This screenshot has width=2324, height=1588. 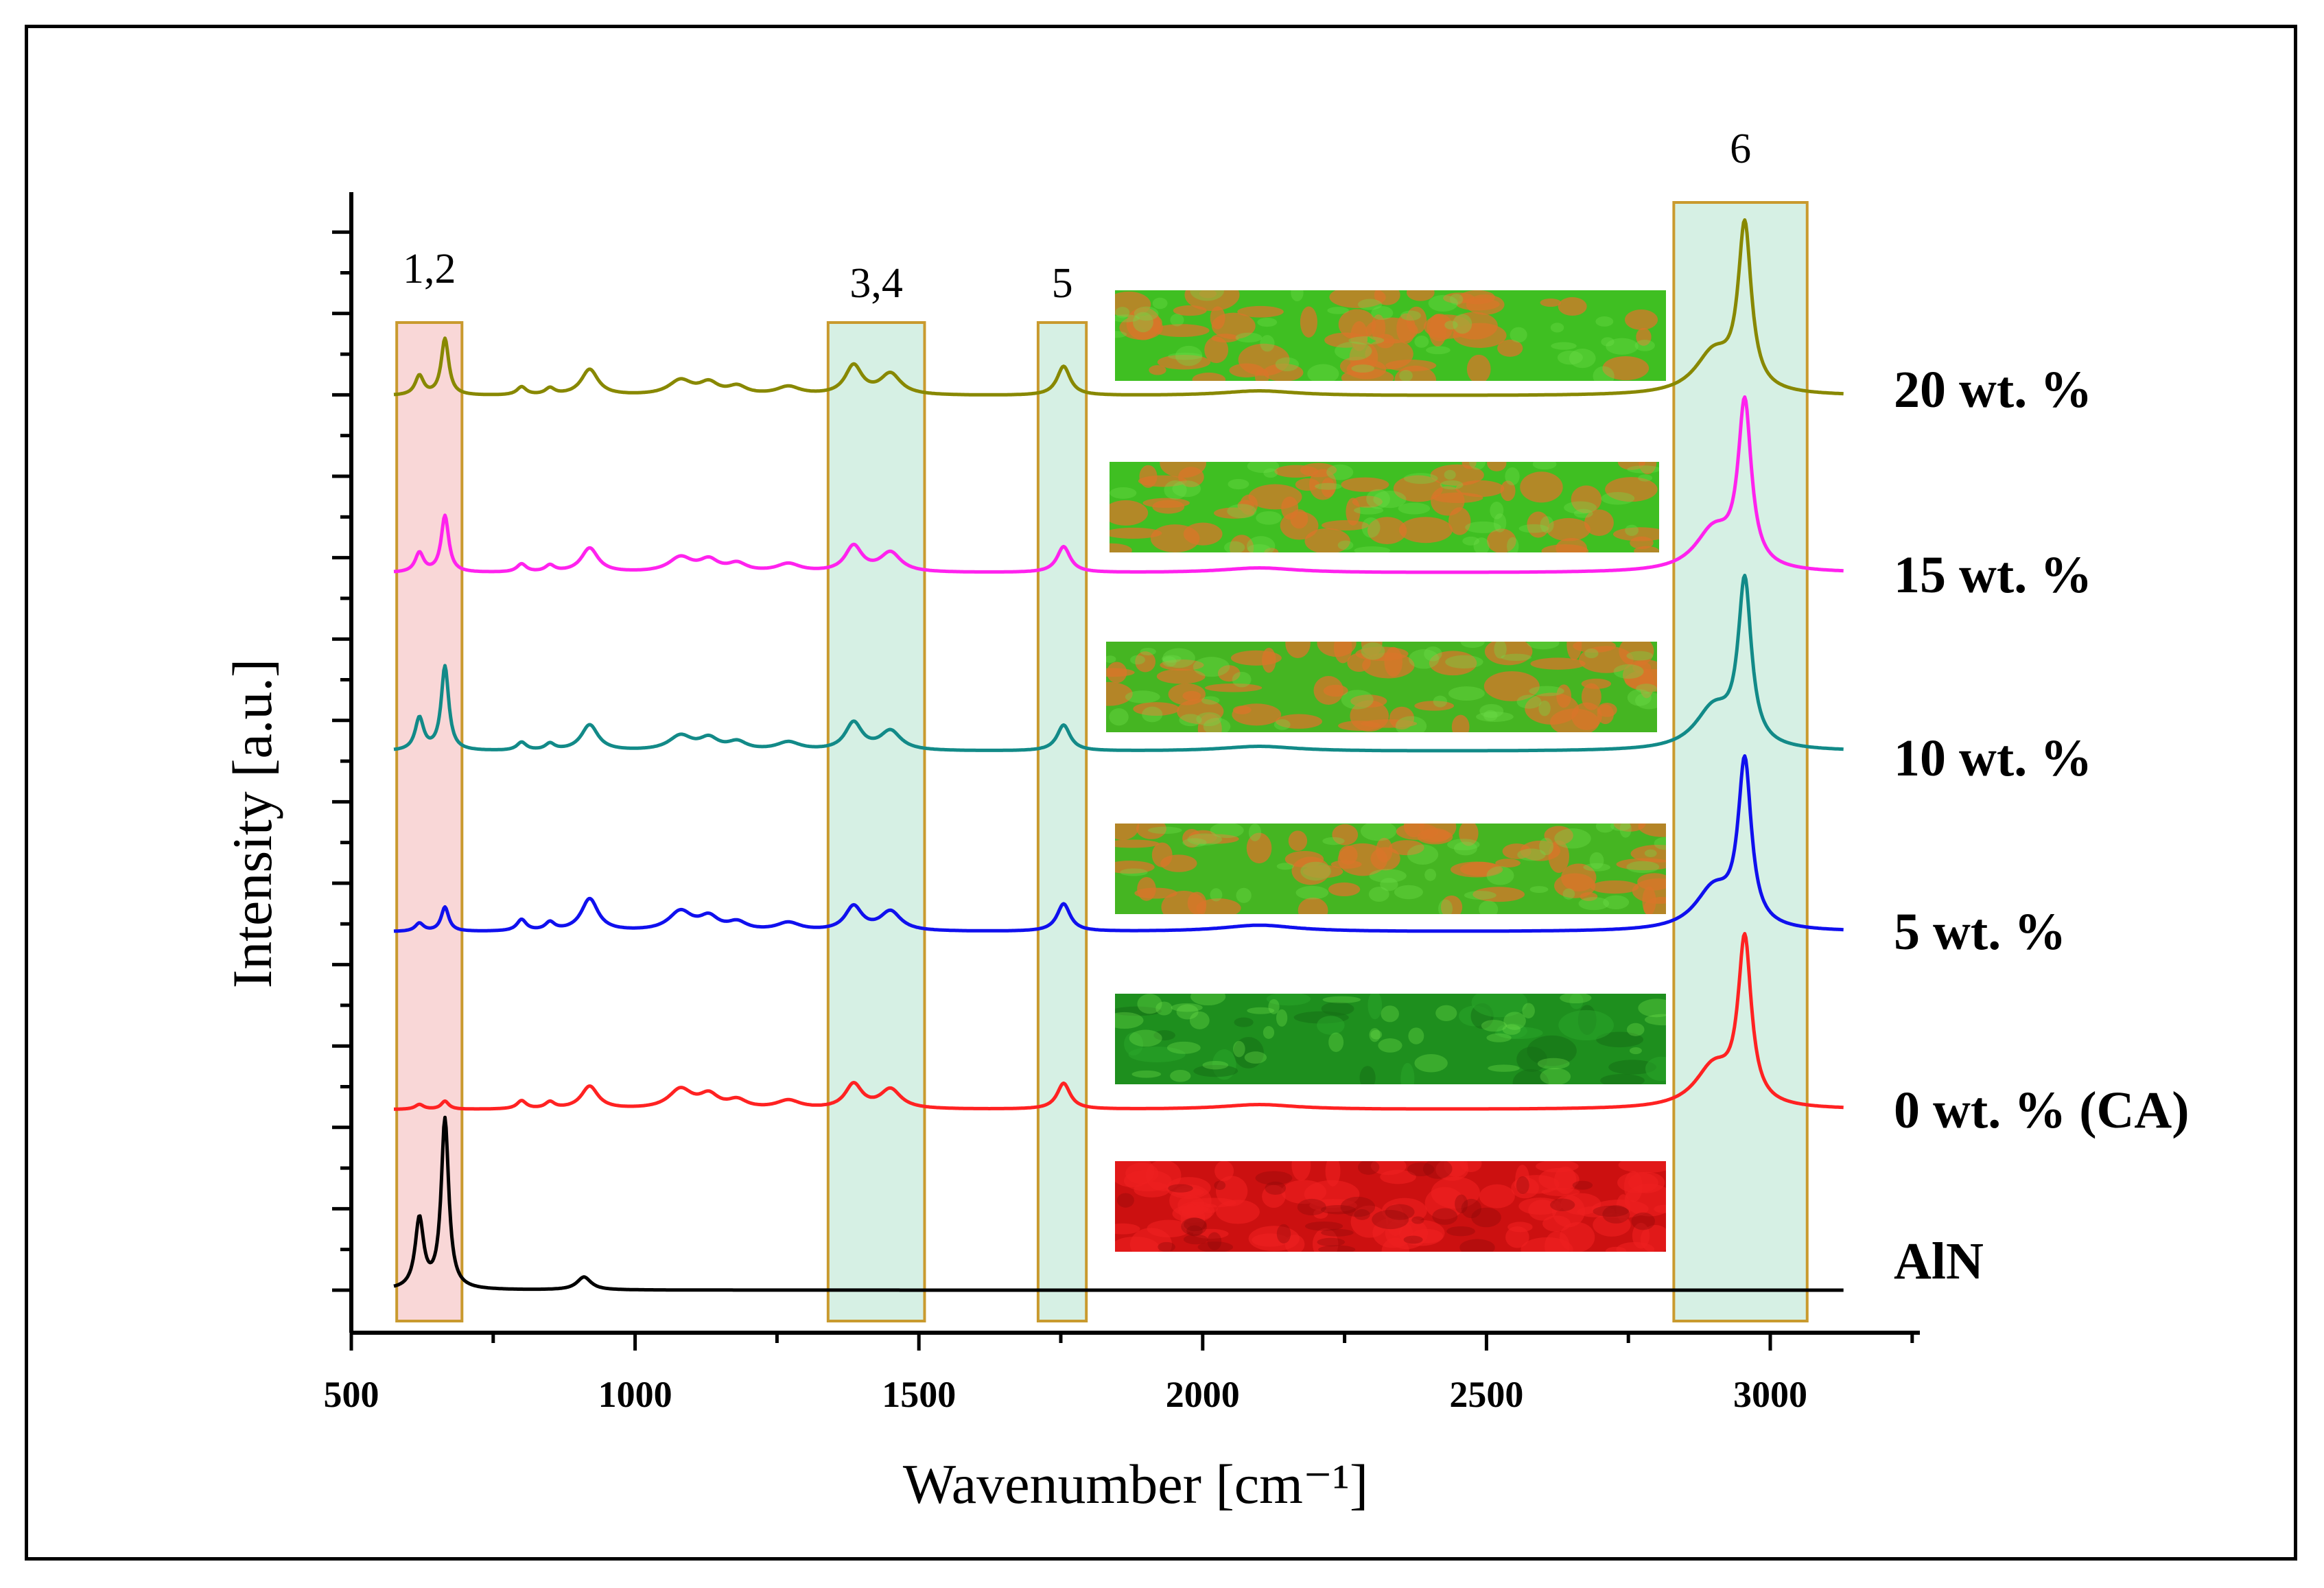 What do you see at coordinates (635, 1394) in the screenshot?
I see `x-tick-label: 1000` at bounding box center [635, 1394].